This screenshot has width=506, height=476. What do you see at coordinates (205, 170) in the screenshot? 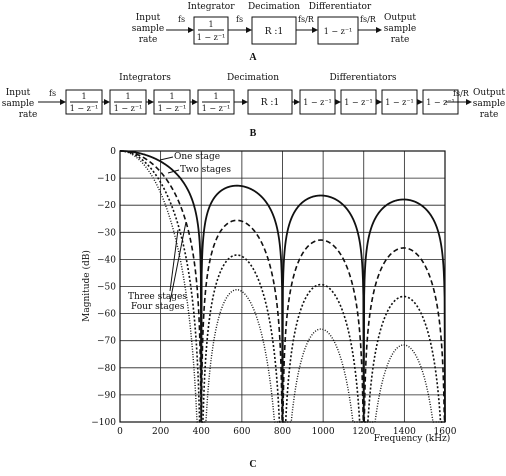
I see `annotation-two-stages: Two stages` at bounding box center [205, 170].